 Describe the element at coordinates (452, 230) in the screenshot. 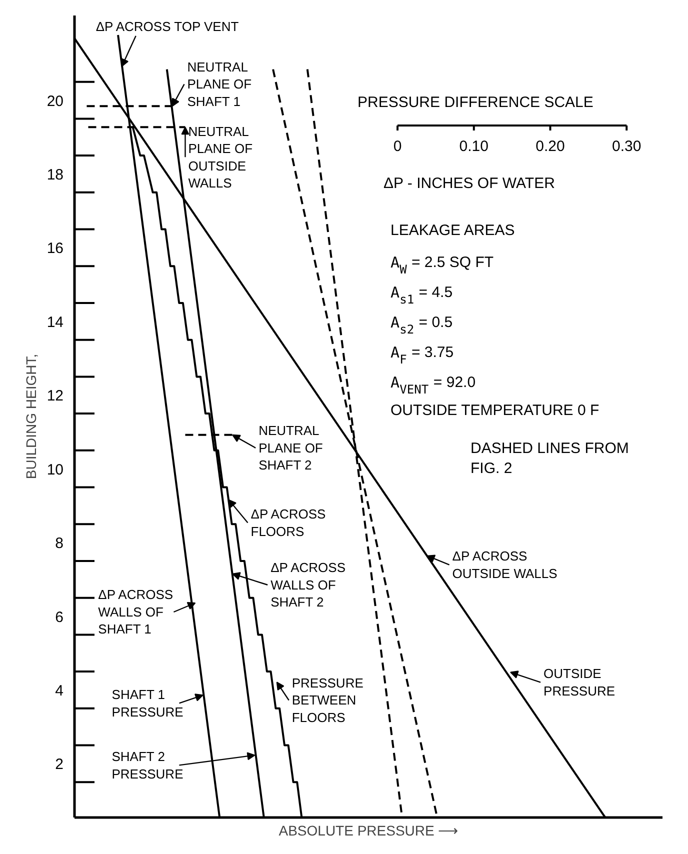

I see `annotation: LEAKAGE AREAS` at that location.